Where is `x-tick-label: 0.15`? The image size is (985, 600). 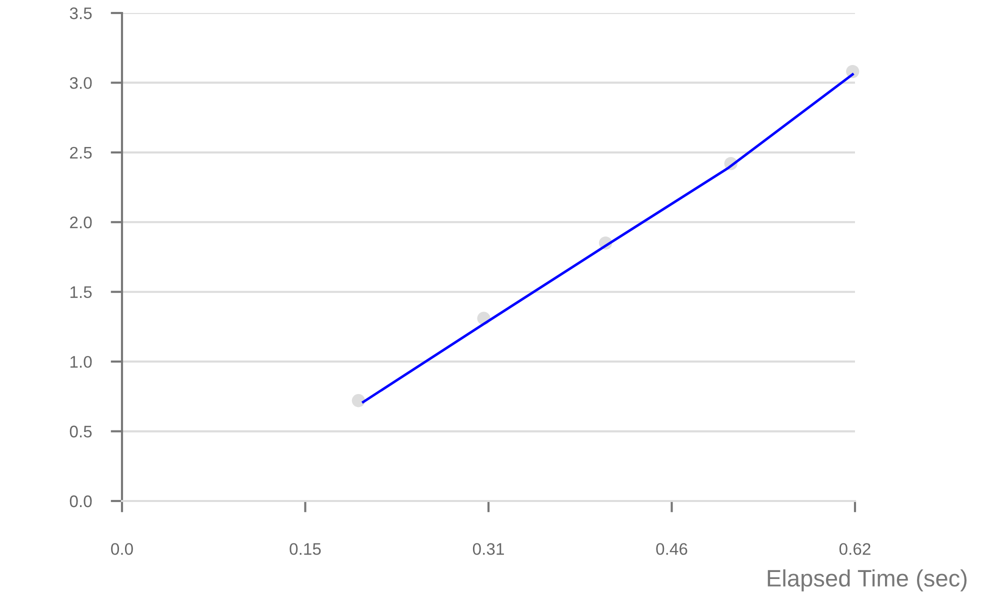 x-tick-label: 0.15 is located at coordinates (305, 549).